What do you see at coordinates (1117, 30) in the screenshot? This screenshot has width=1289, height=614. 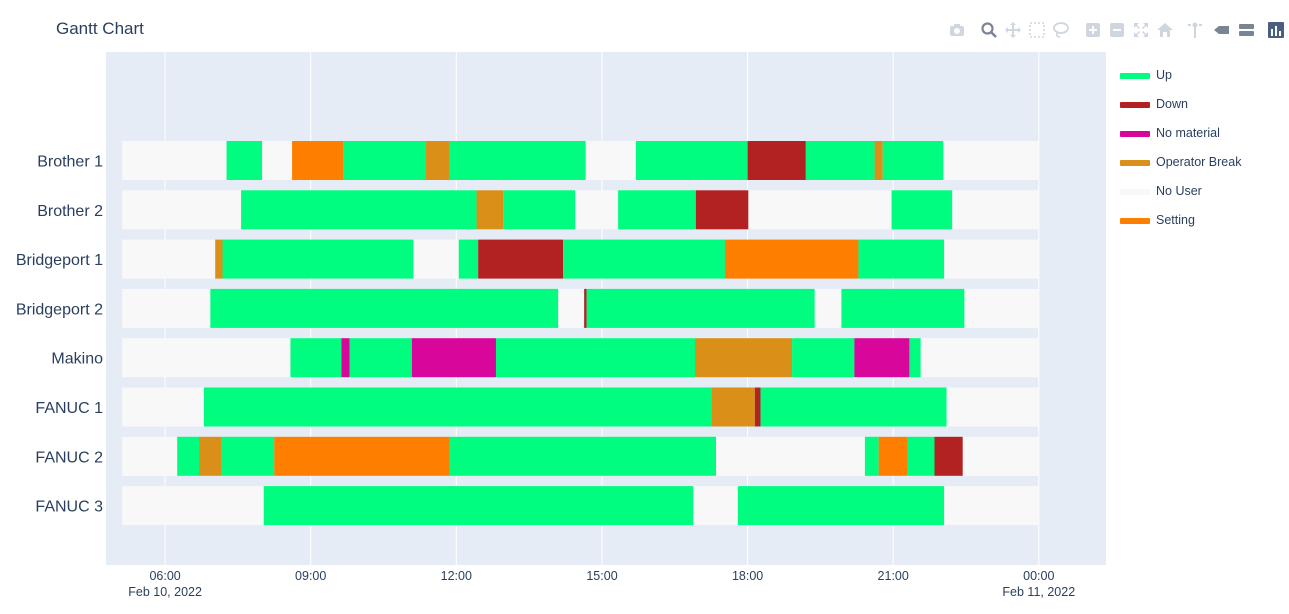 I see `zoom-out-icon` at bounding box center [1117, 30].